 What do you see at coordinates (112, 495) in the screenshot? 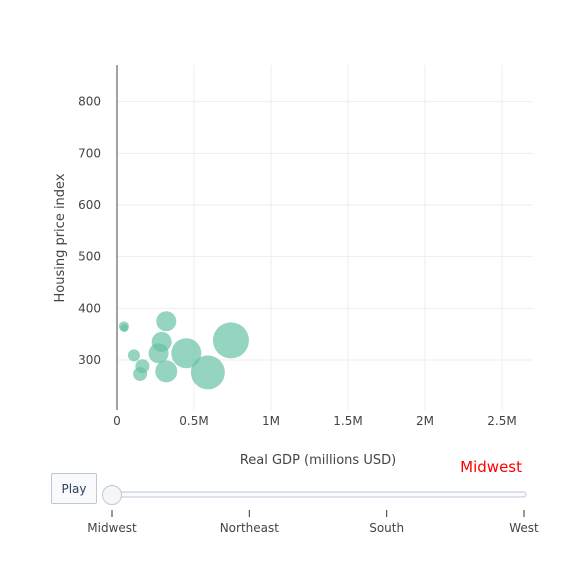
I see `slider-handle` at bounding box center [112, 495].